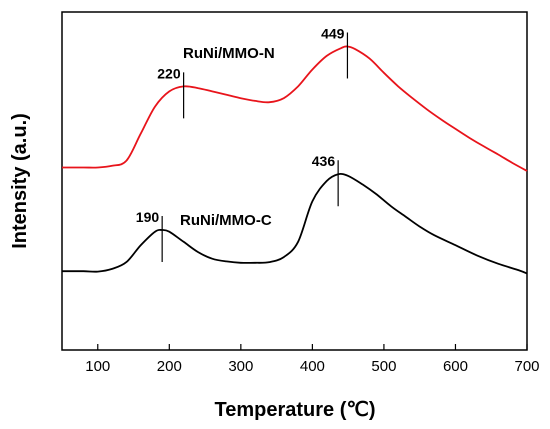 The image size is (550, 429). Describe the element at coordinates (333, 33) in the screenshot. I see `peak-label-449: 449` at that location.